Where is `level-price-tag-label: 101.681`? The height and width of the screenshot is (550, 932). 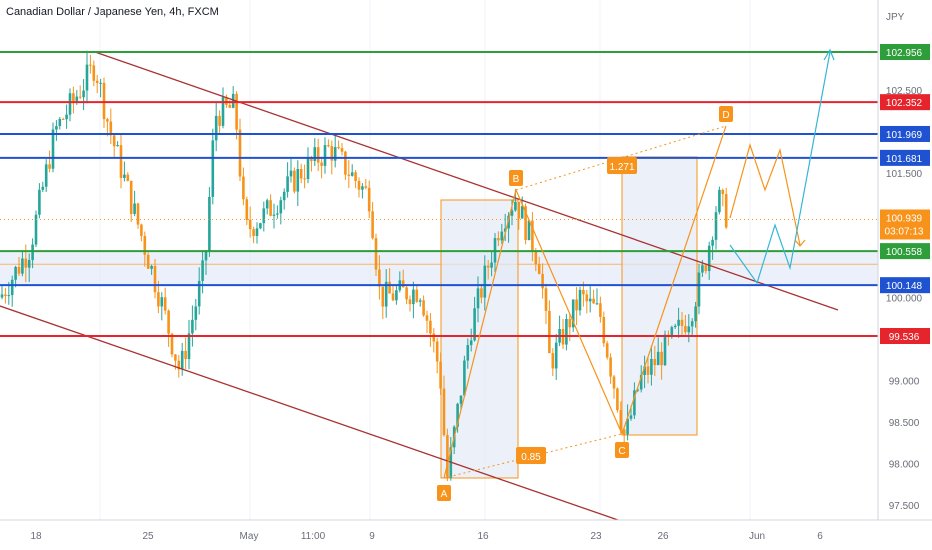 level-price-tag-label: 101.681 is located at coordinates (904, 159).